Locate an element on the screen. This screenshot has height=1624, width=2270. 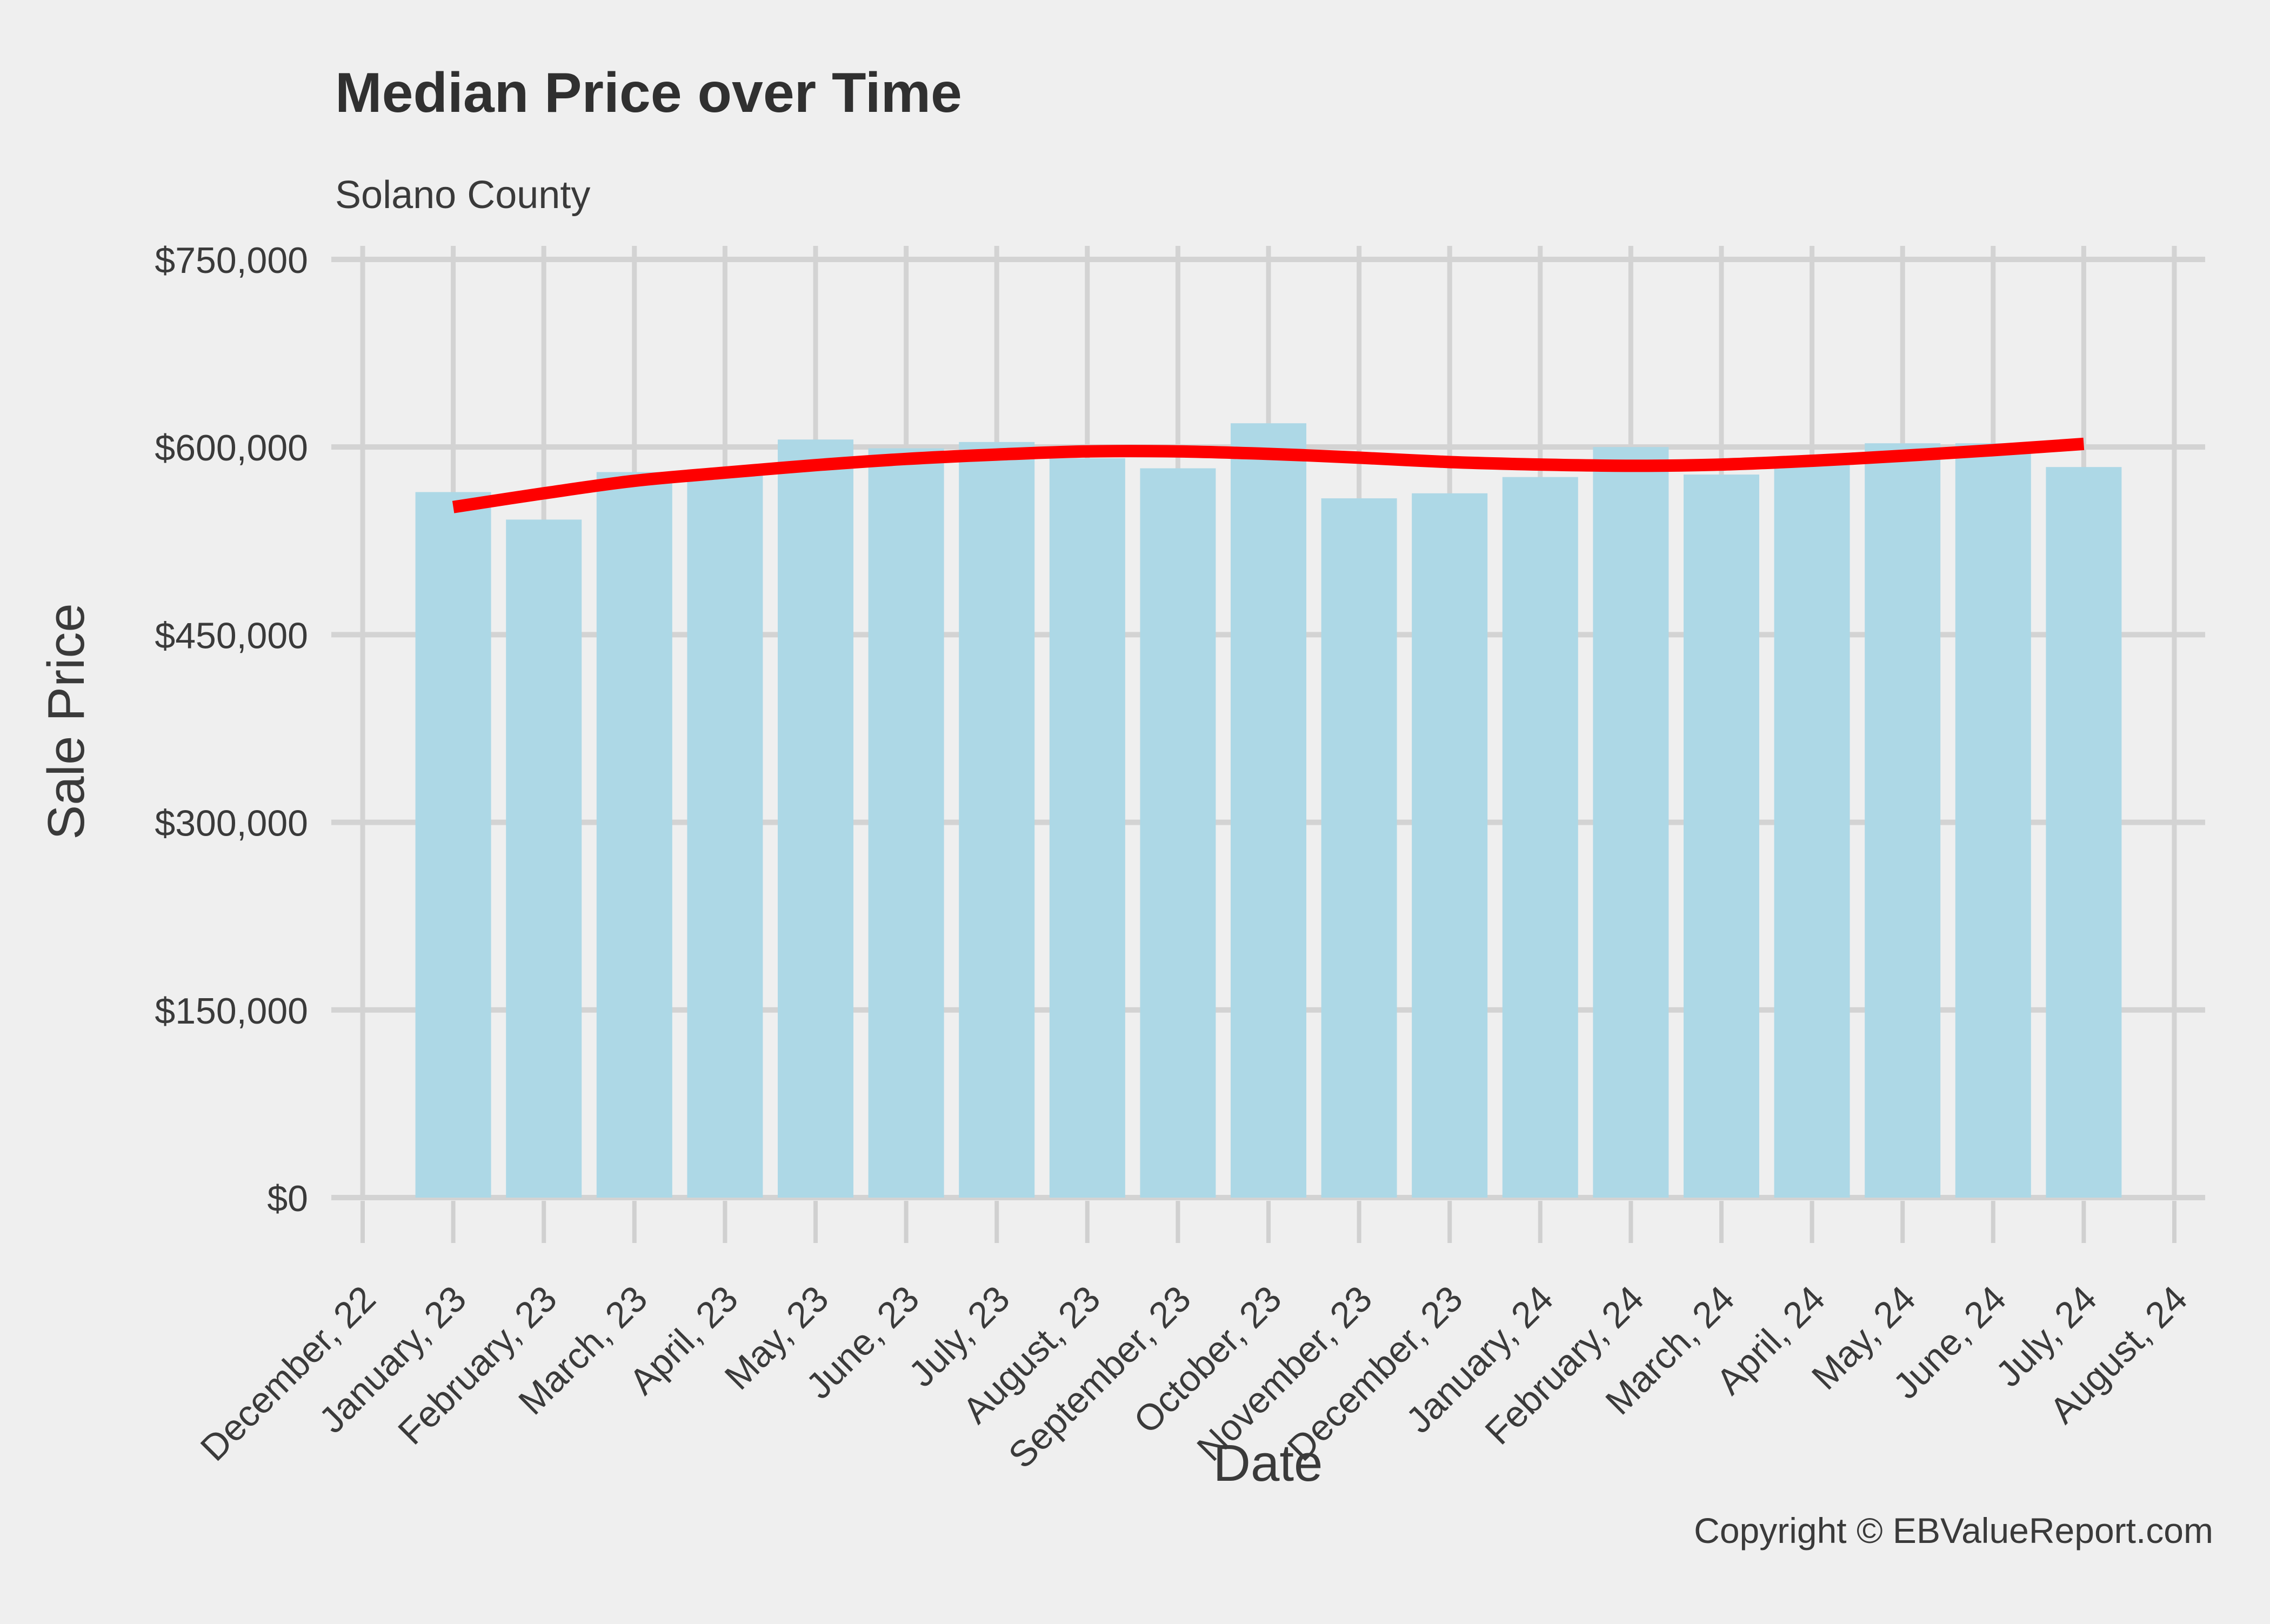
bar-October, 23 is located at coordinates (1268, 810).